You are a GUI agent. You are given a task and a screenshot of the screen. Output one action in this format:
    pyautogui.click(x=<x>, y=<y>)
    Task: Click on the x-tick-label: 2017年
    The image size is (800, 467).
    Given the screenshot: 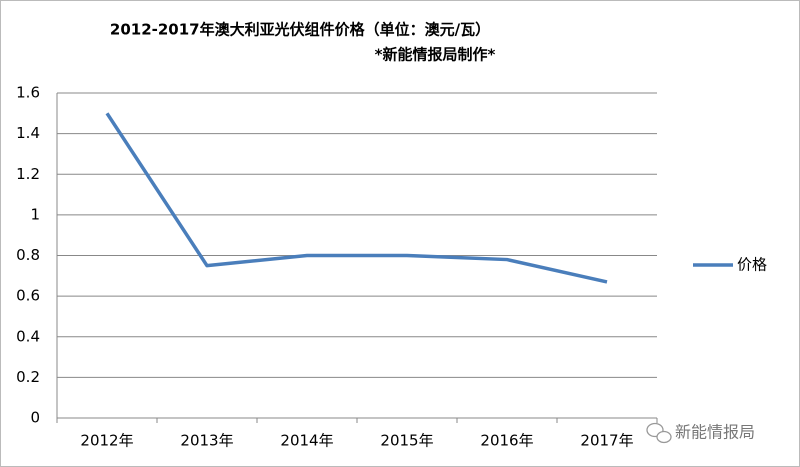 What is the action you would take?
    pyautogui.click(x=606, y=441)
    